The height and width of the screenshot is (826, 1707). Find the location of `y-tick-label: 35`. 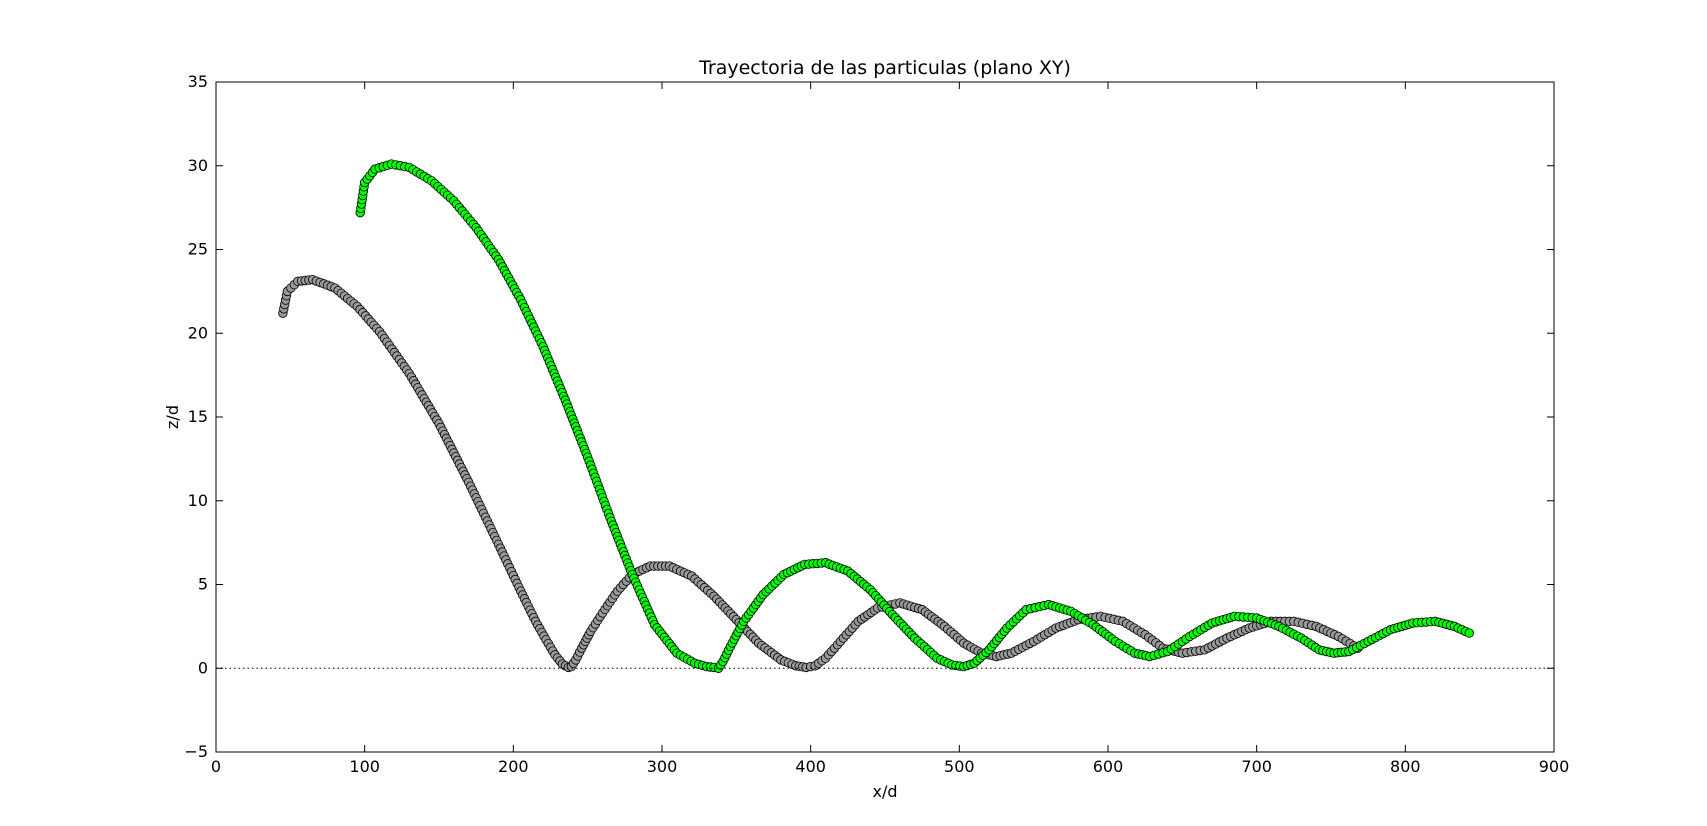

y-tick-label: 35 is located at coordinates (198, 81).